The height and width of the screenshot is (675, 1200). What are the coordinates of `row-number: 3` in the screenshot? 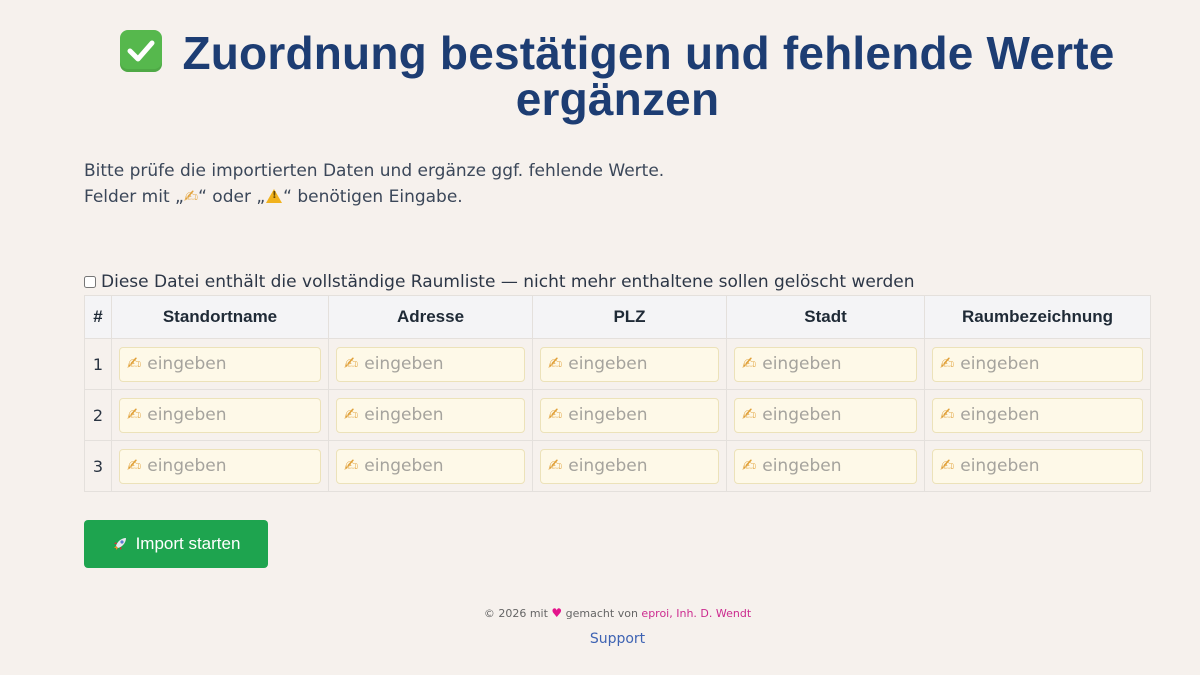 It's located at (98, 466).